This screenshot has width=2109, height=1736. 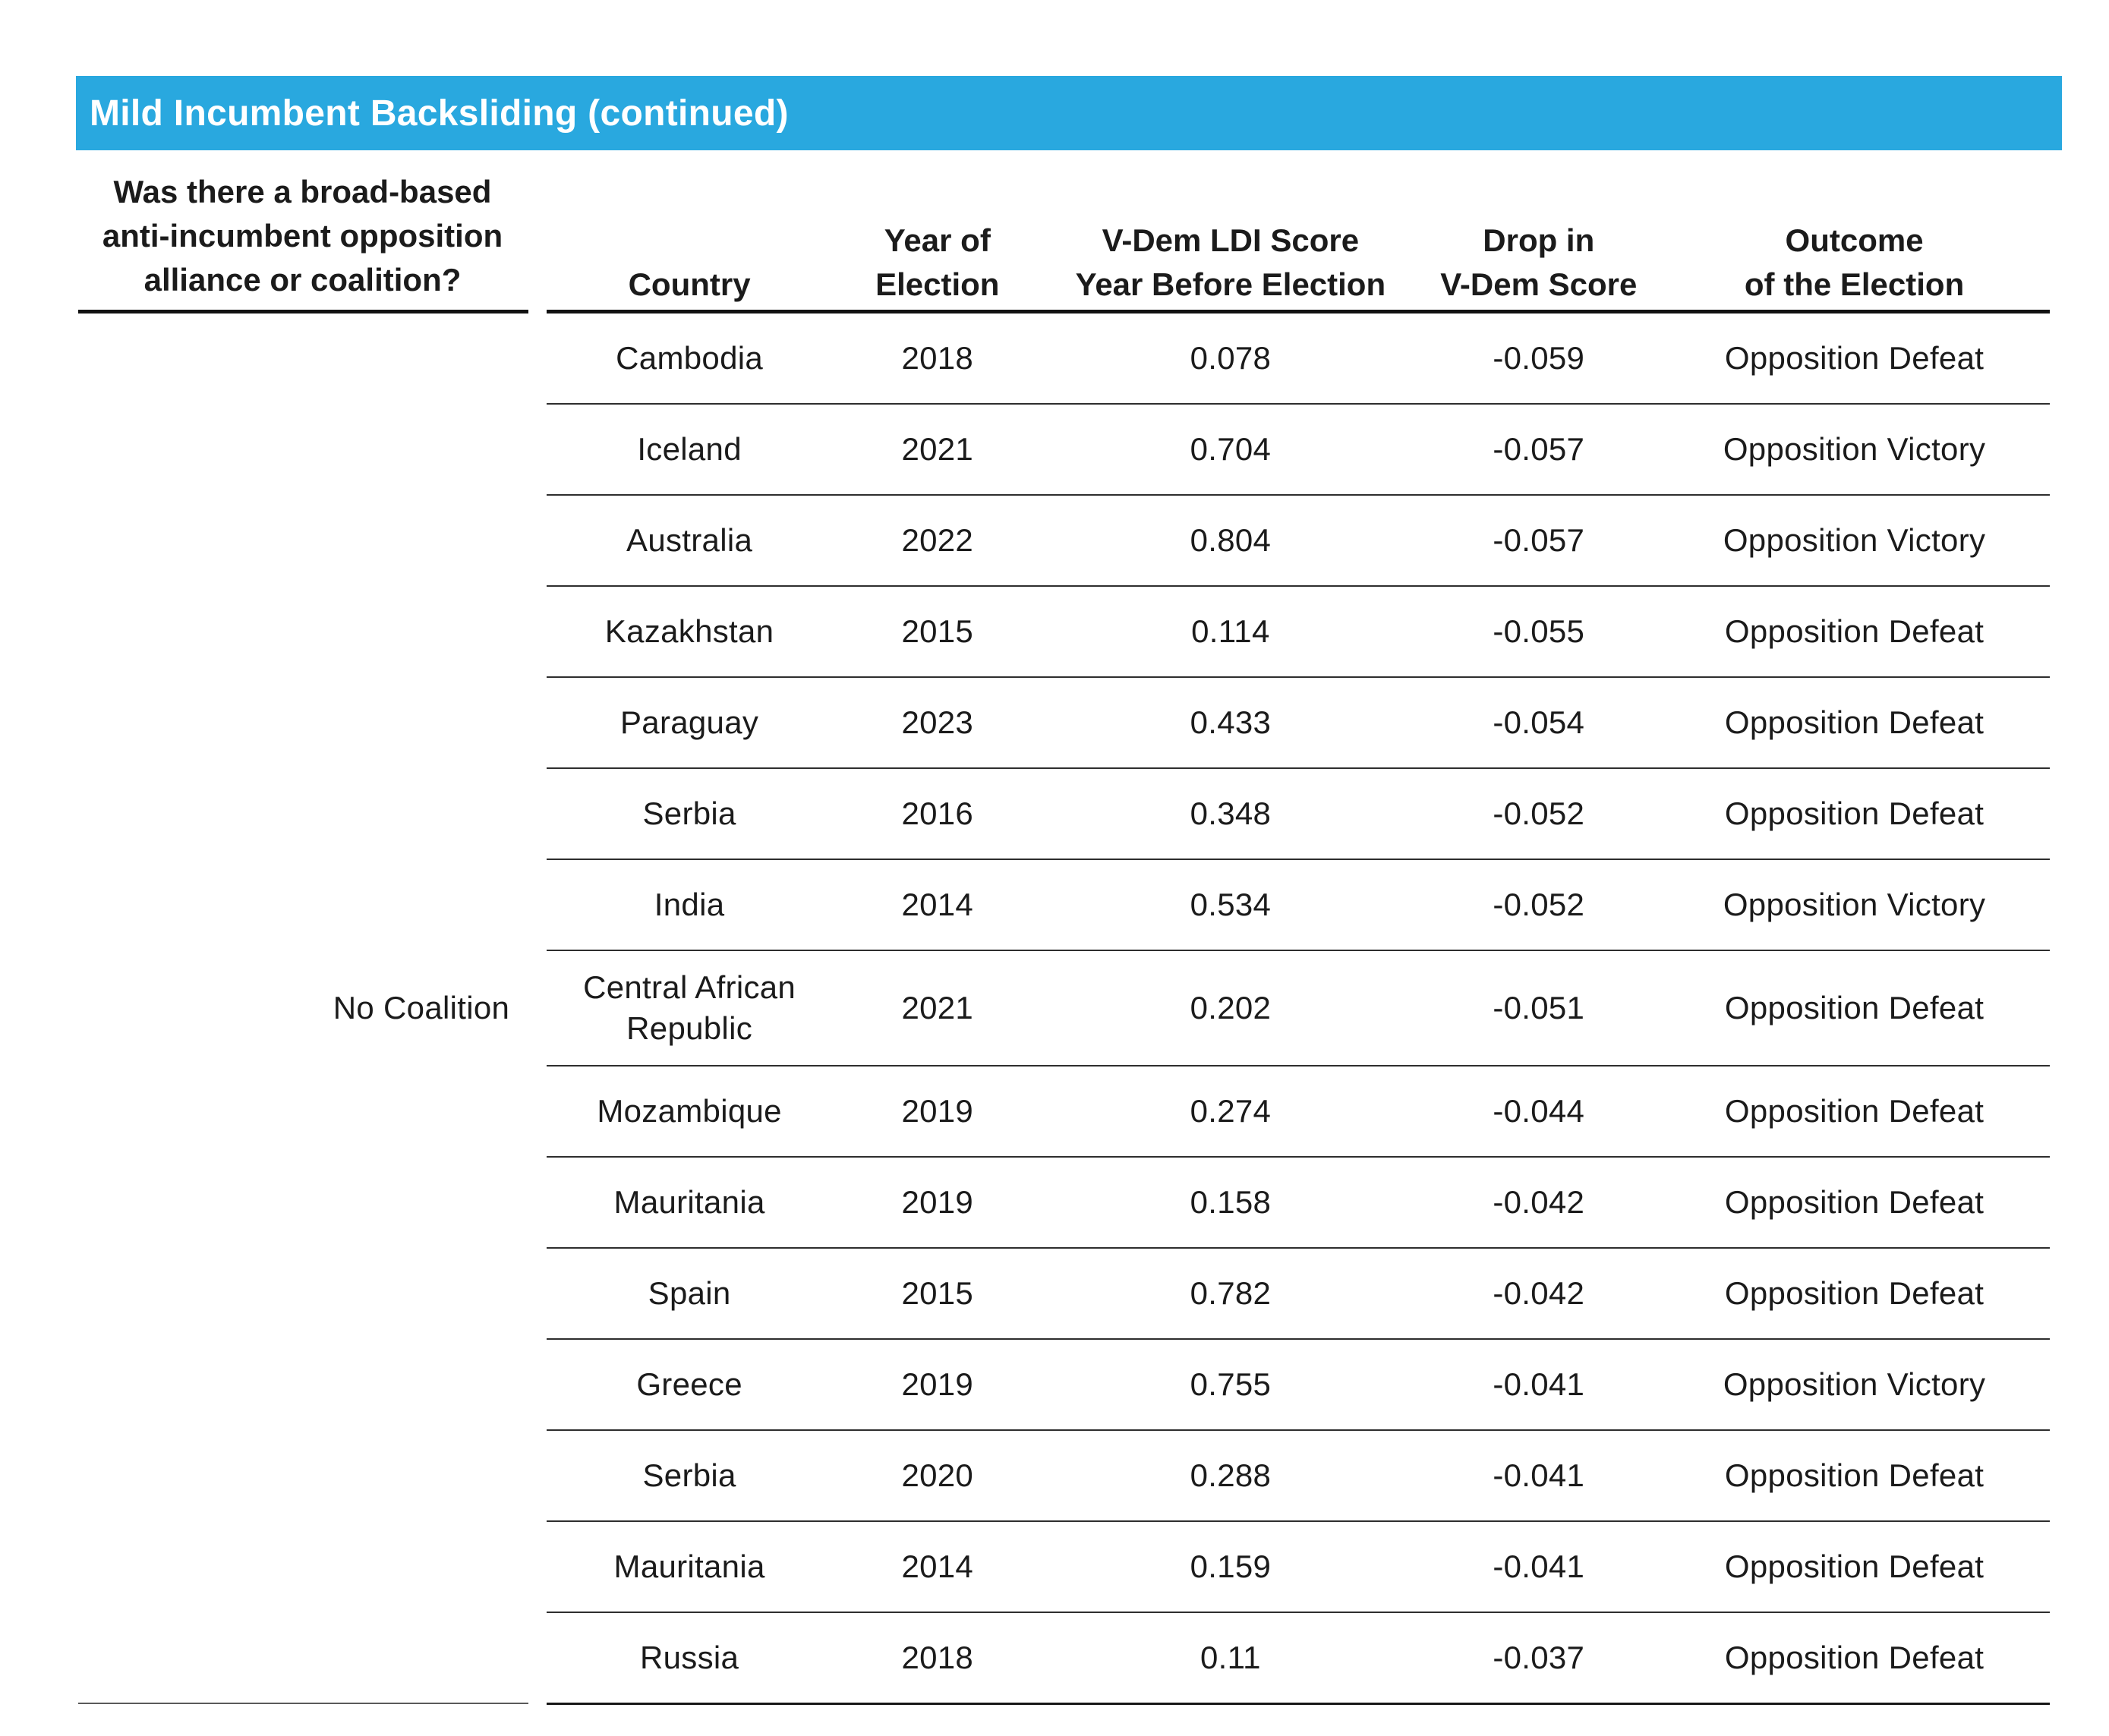 What do you see at coordinates (689, 1384) in the screenshot?
I see `cell-country: Greece` at bounding box center [689, 1384].